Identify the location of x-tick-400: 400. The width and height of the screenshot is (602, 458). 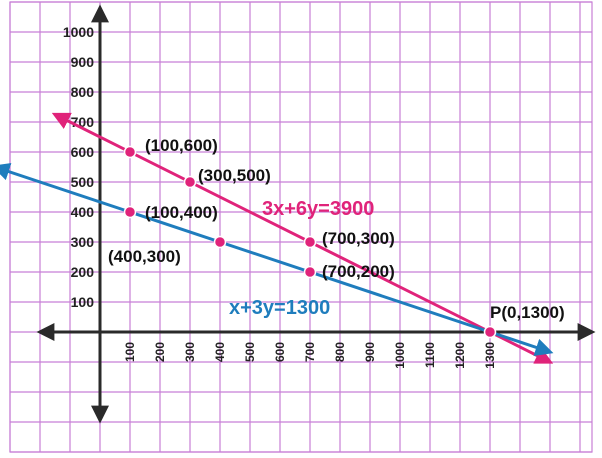
(220, 352).